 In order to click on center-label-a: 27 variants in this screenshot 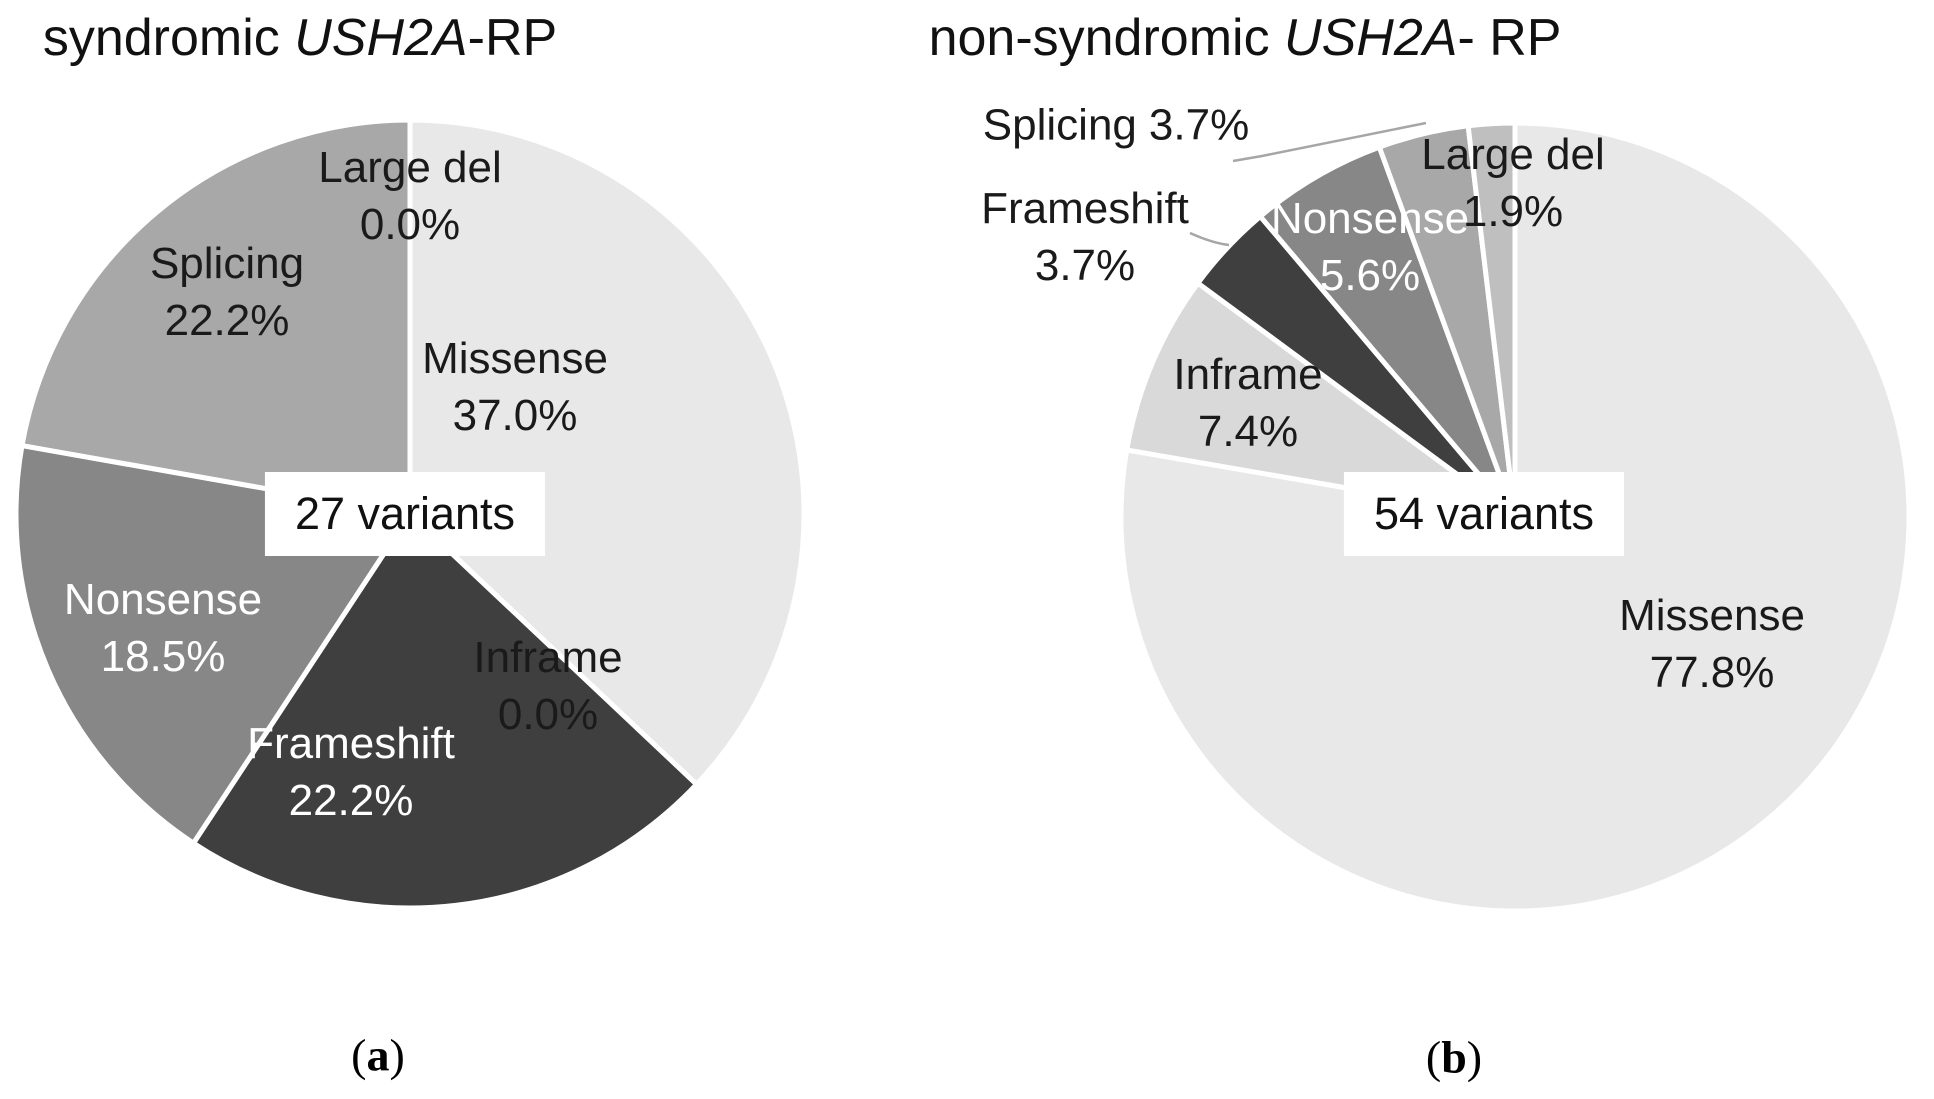, I will do `click(405, 514)`.